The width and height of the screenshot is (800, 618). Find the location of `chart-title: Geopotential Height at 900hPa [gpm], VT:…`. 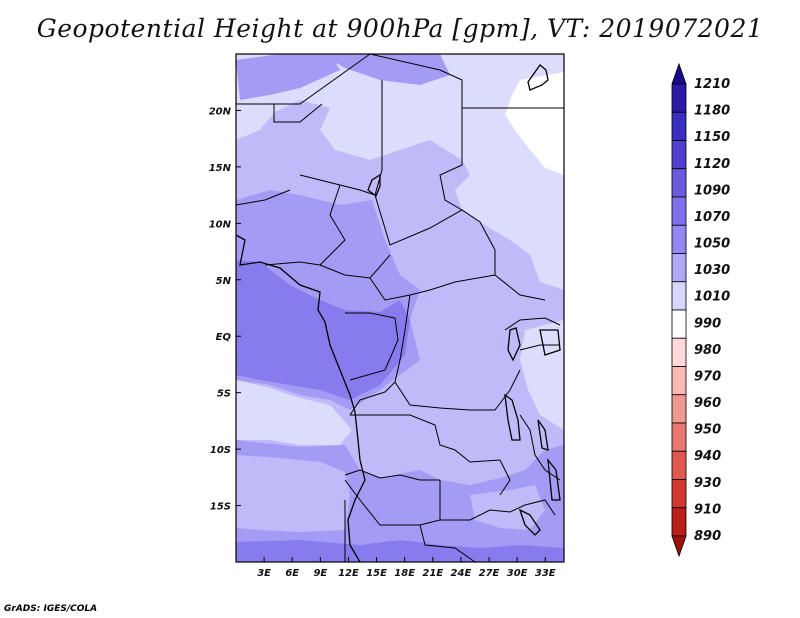

chart-title: Geopotential Height at 900hPa [gpm], VT:… is located at coordinates (400, 28).